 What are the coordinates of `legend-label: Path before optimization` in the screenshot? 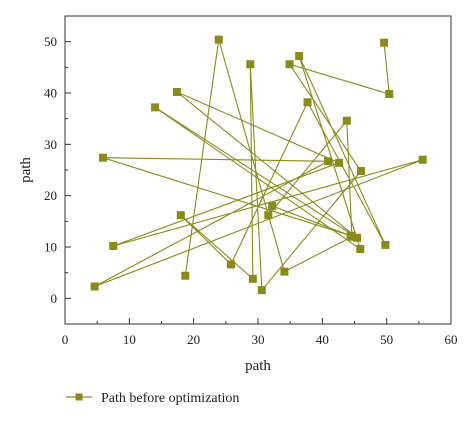 It's located at (170, 398).